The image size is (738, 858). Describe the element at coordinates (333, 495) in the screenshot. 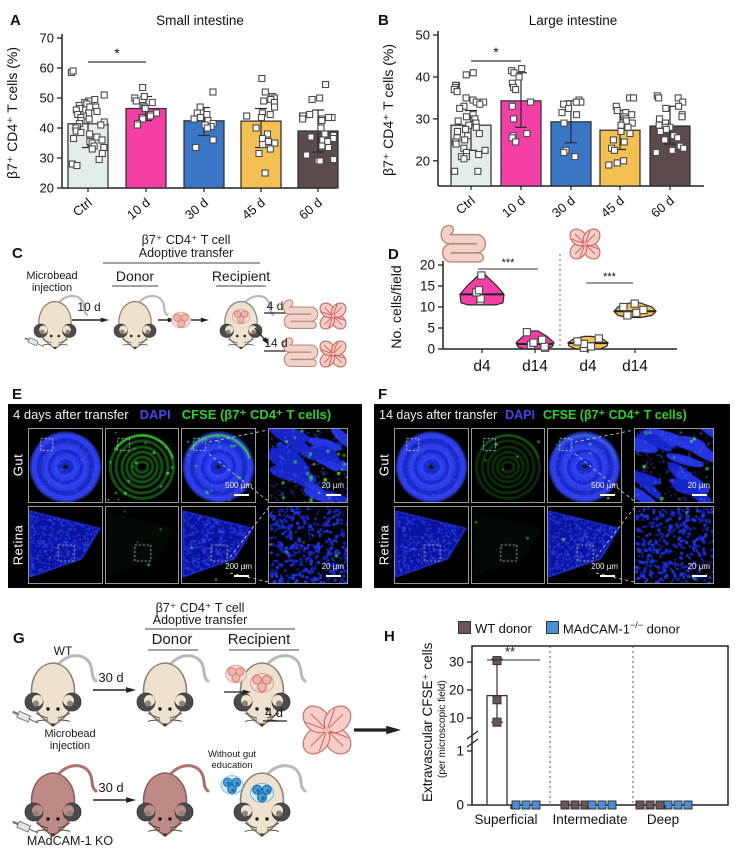

I see `e-gut-zoom-scaleline` at that location.